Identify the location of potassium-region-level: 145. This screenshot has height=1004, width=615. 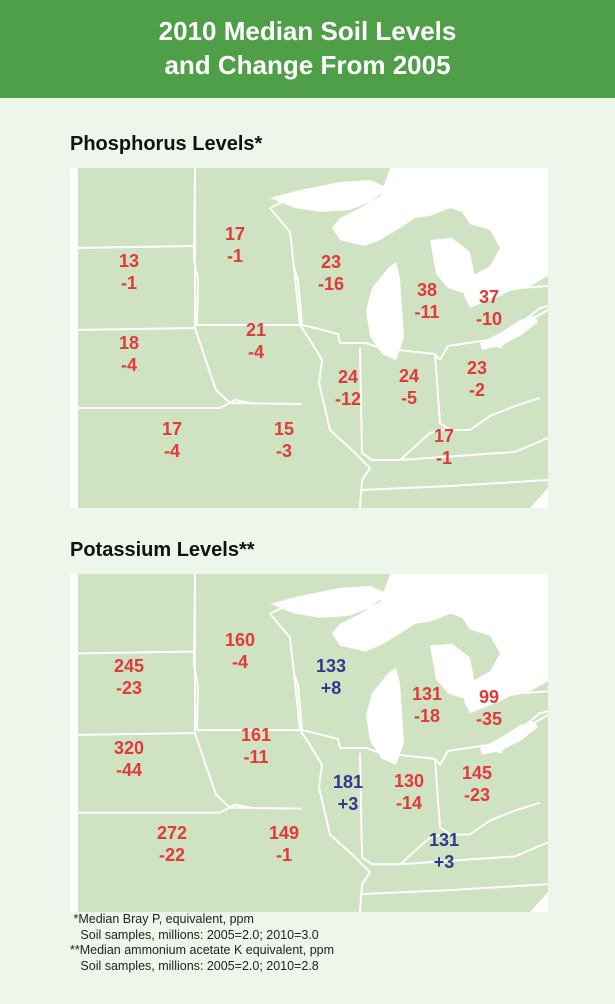
(477, 772).